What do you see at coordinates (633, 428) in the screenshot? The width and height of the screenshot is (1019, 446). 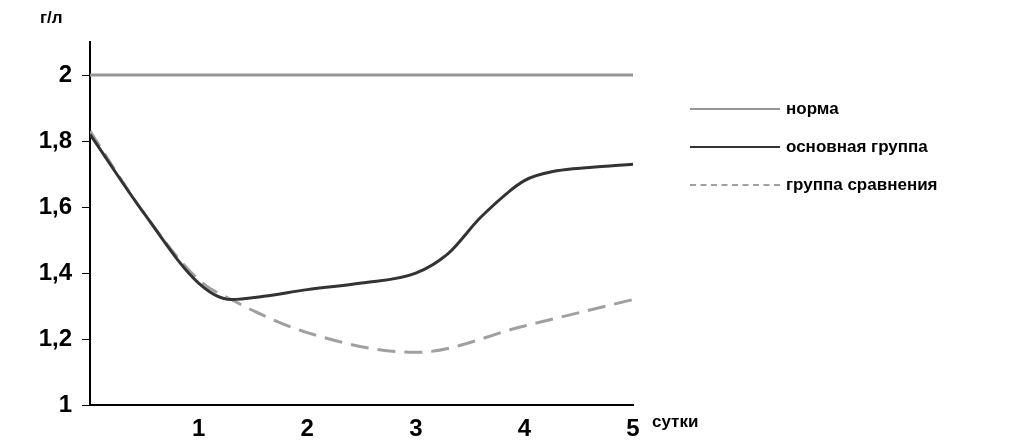 I see `x-tick-label: 5` at bounding box center [633, 428].